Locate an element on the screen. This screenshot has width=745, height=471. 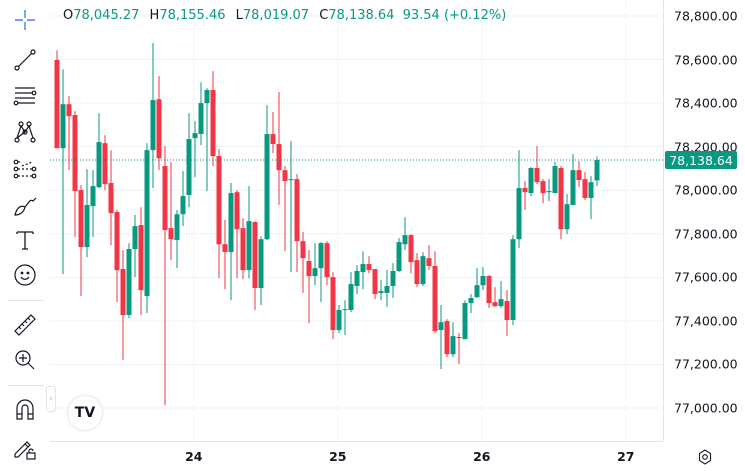
zoom-in-icon is located at coordinates (25, 360).